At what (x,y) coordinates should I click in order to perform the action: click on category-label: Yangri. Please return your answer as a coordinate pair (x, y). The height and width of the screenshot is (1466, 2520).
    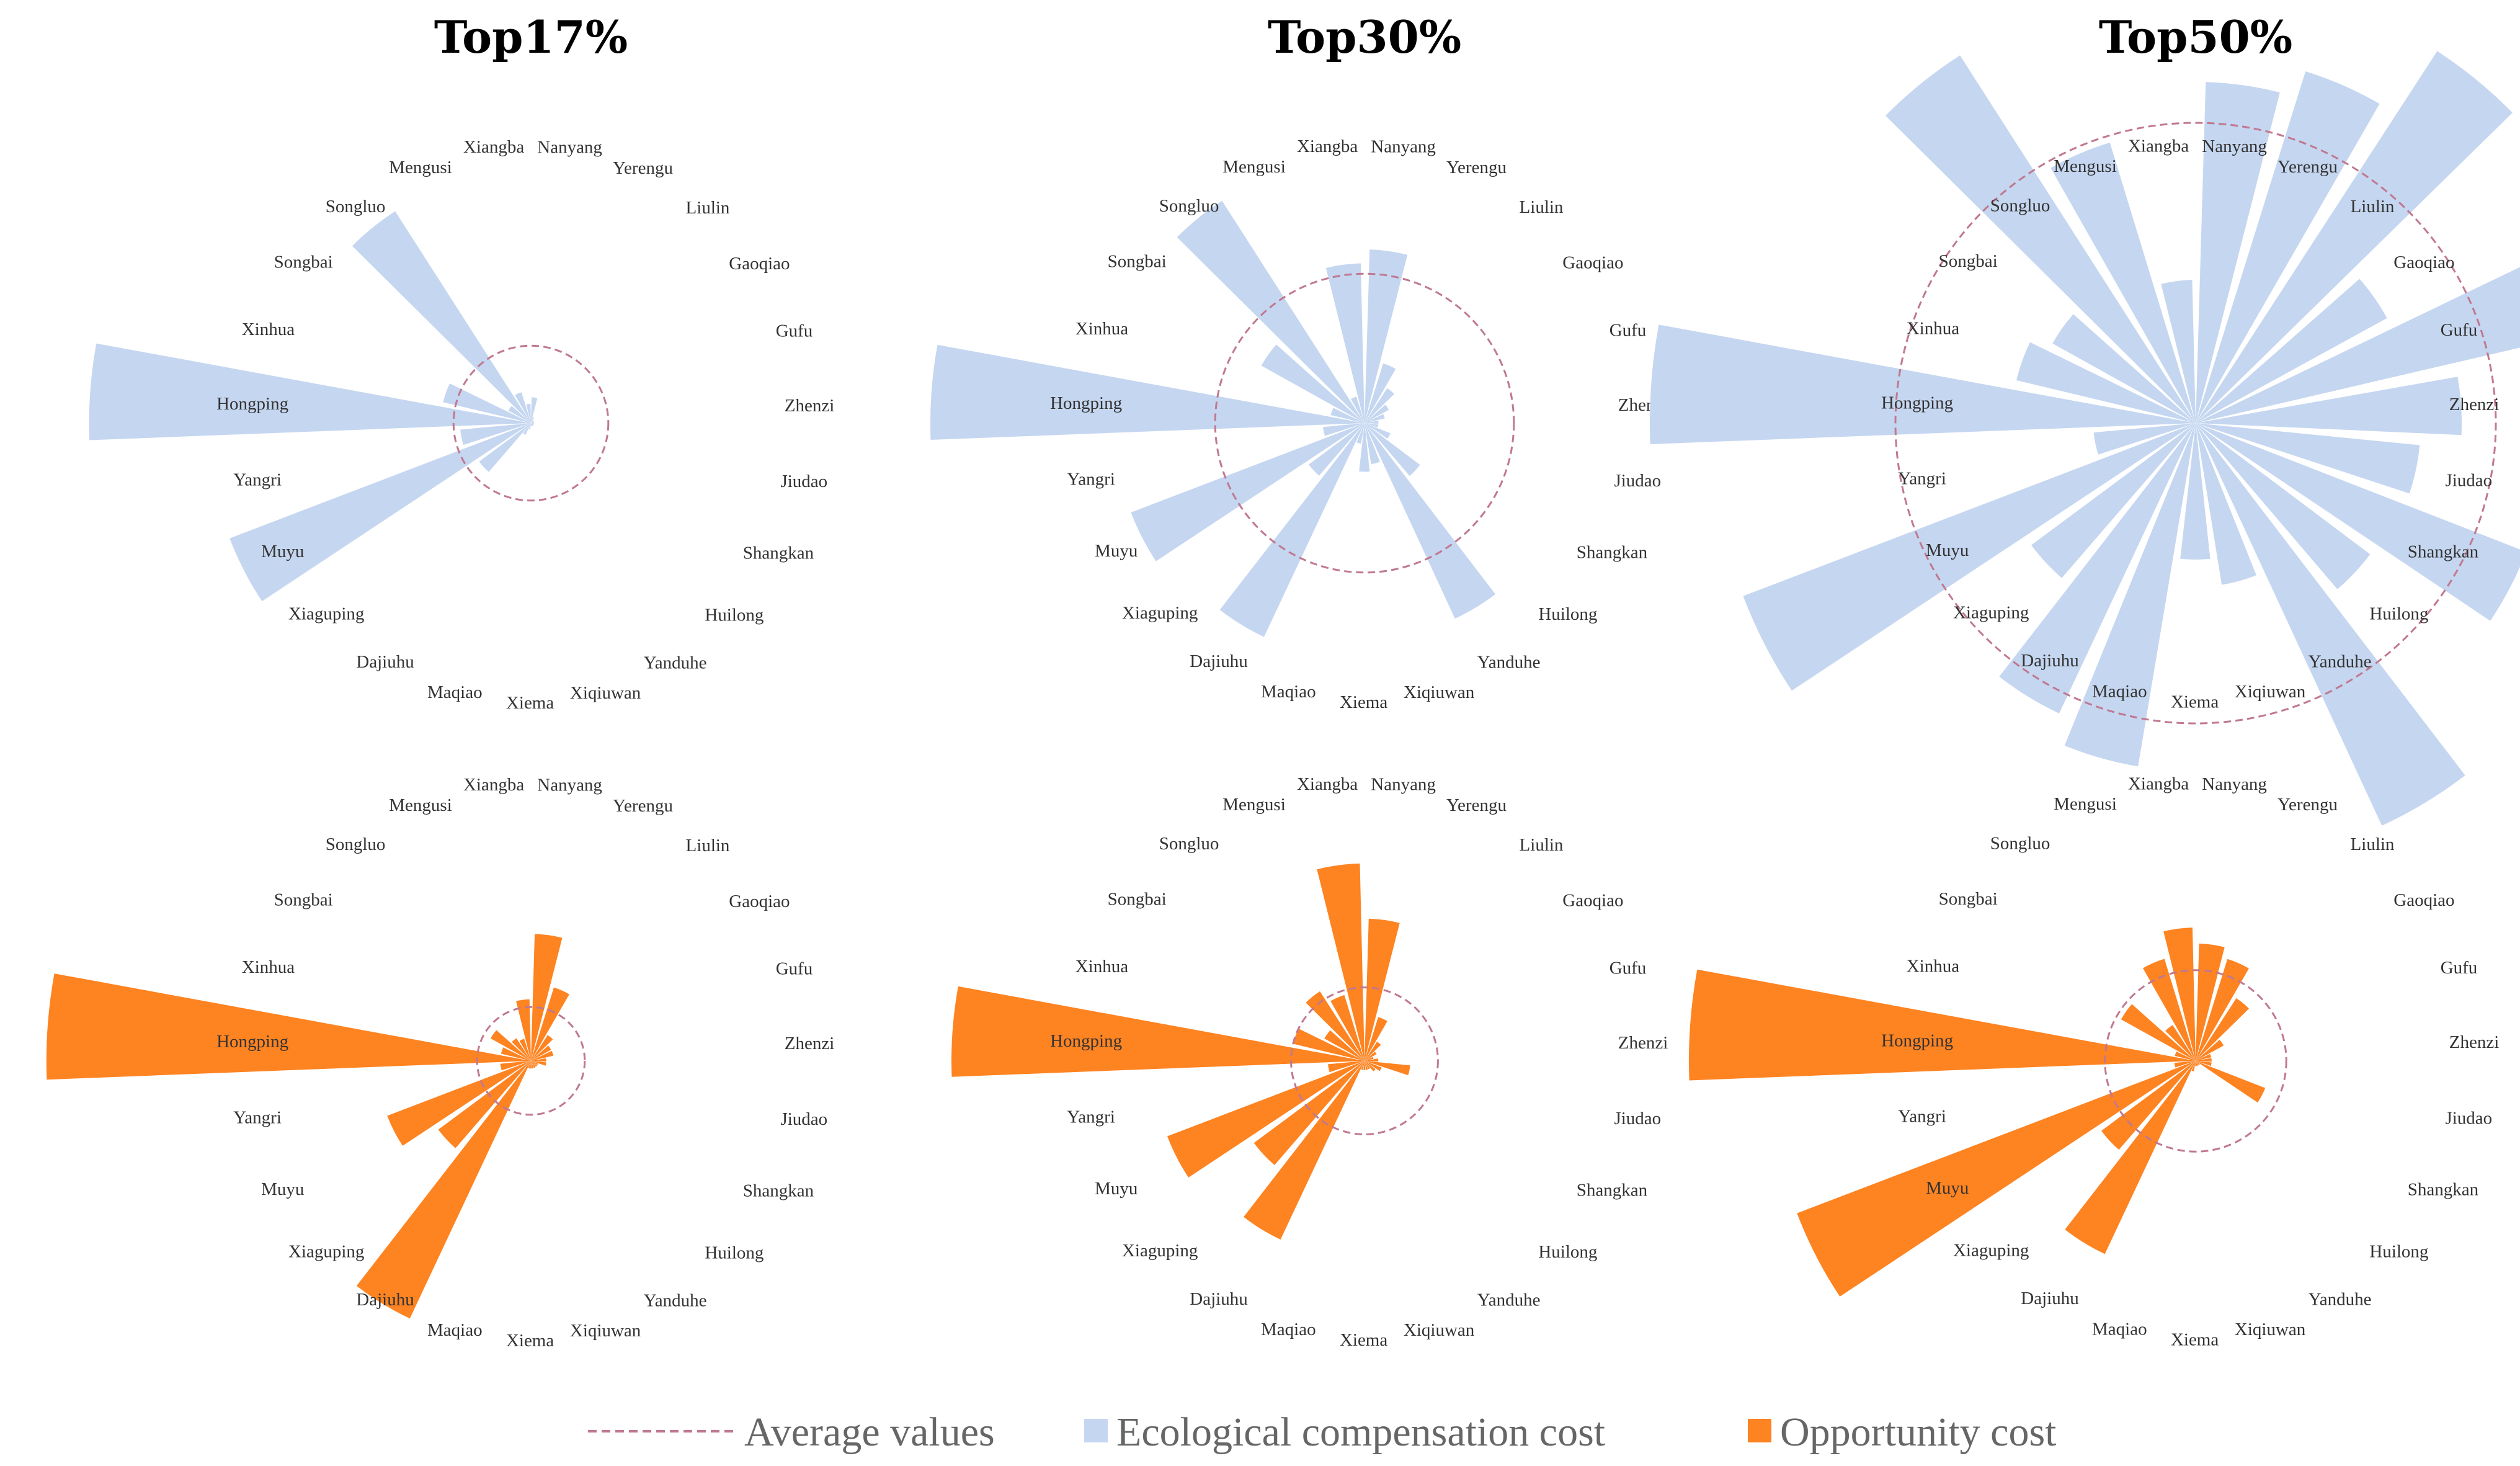
    Looking at the image, I should click on (257, 1117).